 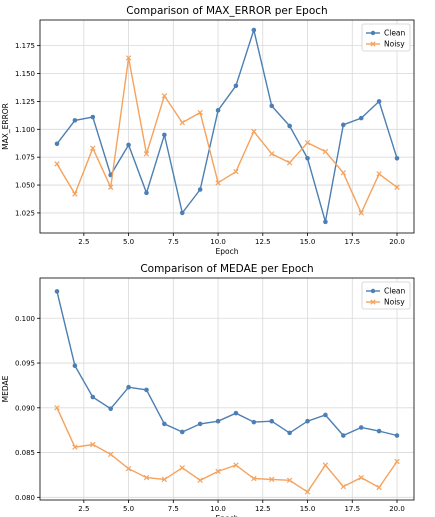 What do you see at coordinates (226, 11) in the screenshot?
I see `chart-title: Comparison of MAX_ERROR per Epoch` at bounding box center [226, 11].